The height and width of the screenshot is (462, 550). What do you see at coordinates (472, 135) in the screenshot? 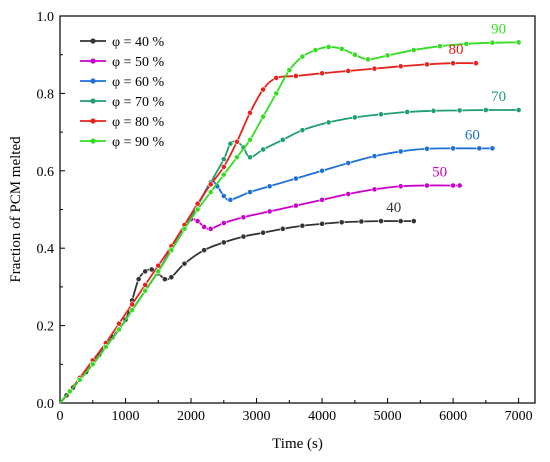
I see `series-end-label: 60` at bounding box center [472, 135].